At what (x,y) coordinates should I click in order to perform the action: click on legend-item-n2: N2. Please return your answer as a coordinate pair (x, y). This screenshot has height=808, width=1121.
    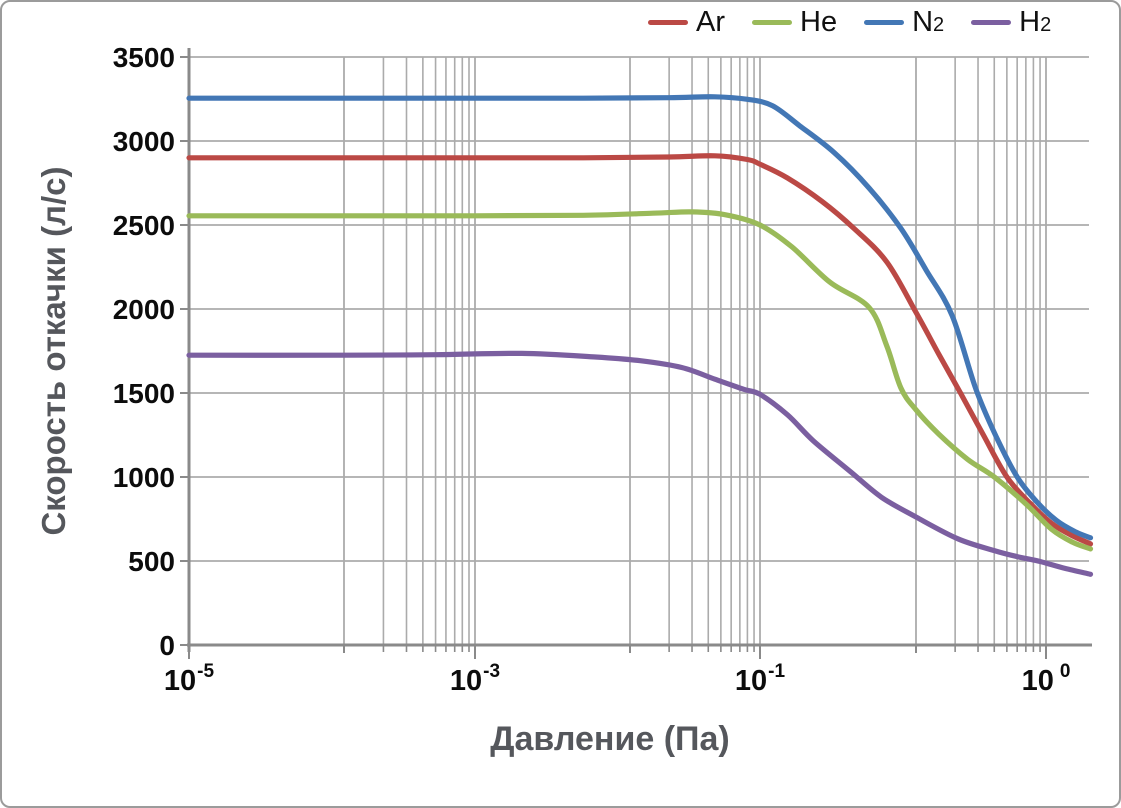
    Looking at the image, I should click on (904, 22).